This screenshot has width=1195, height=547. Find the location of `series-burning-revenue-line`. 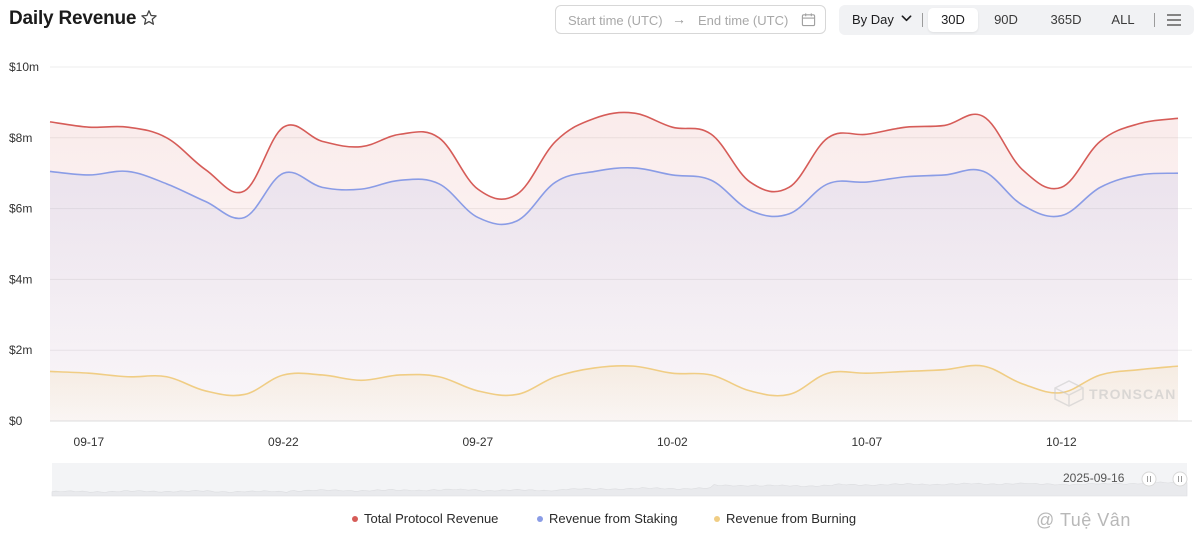

series-burning-revenue-line is located at coordinates (614, 380).